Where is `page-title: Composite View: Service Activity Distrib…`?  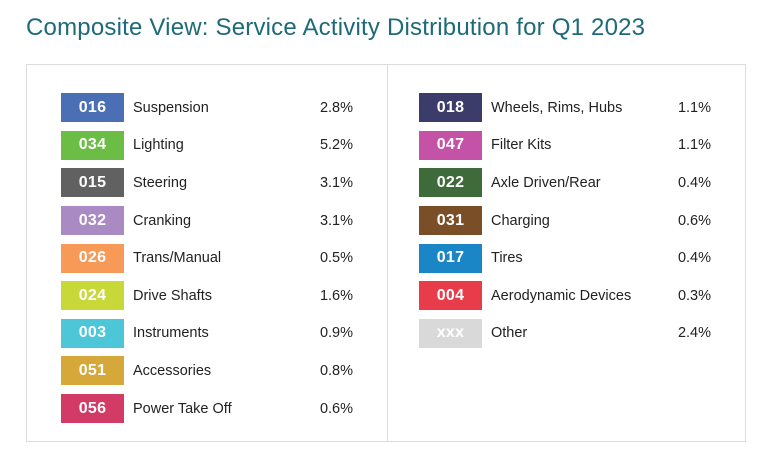 page-title: Composite View: Service Activity Distrib… is located at coordinates (336, 27).